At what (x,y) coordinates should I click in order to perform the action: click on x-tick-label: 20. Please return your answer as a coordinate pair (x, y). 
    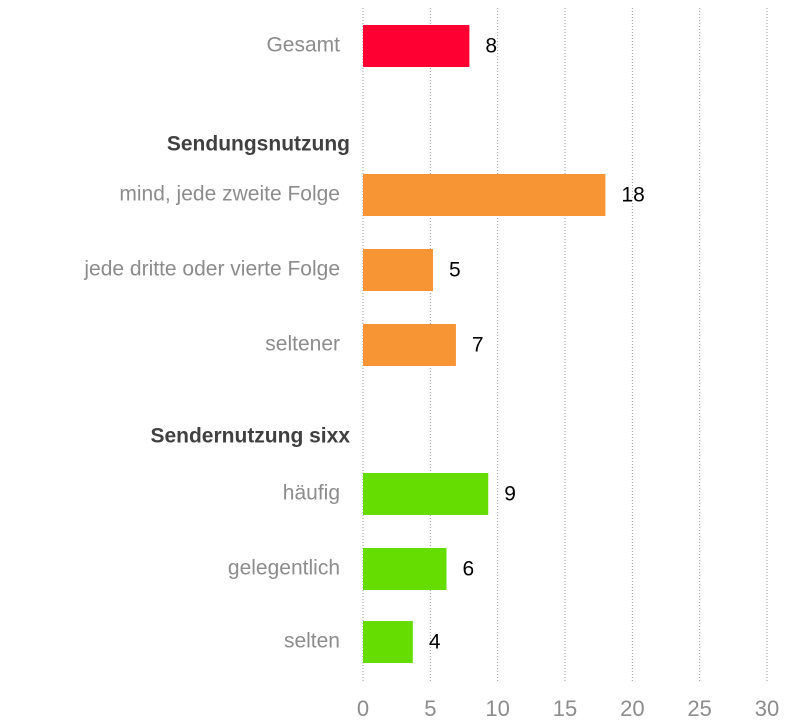
    Looking at the image, I should click on (632, 708).